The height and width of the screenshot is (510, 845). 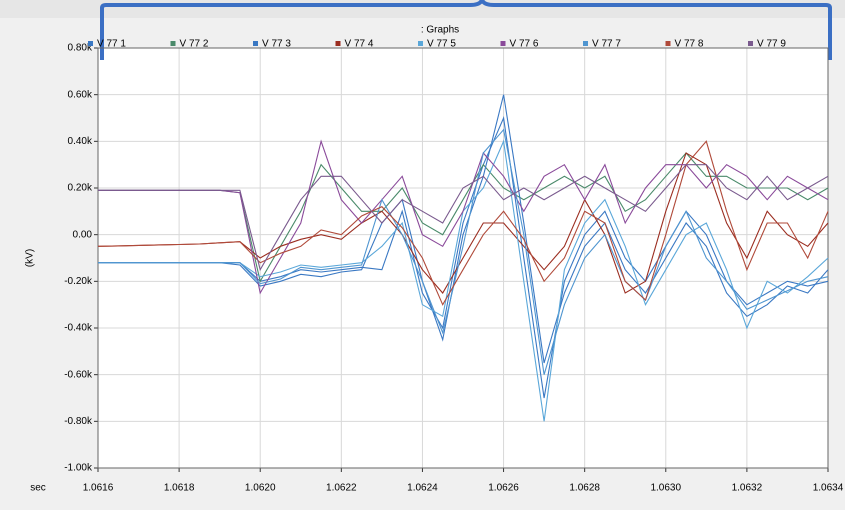 What do you see at coordinates (179, 488) in the screenshot?
I see `x-tick-label: 1.0618` at bounding box center [179, 488].